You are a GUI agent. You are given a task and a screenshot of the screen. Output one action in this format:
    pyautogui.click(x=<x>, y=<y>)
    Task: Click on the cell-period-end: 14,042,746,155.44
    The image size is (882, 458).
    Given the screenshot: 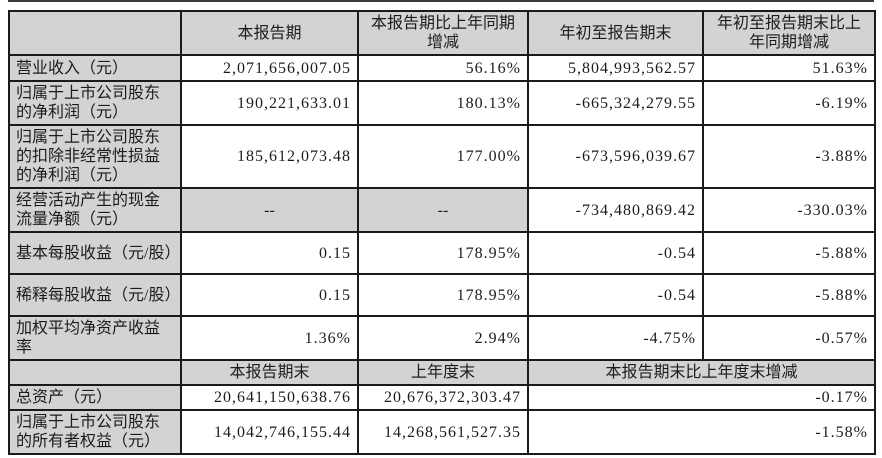 What is the action you would take?
    pyautogui.click(x=269, y=432)
    